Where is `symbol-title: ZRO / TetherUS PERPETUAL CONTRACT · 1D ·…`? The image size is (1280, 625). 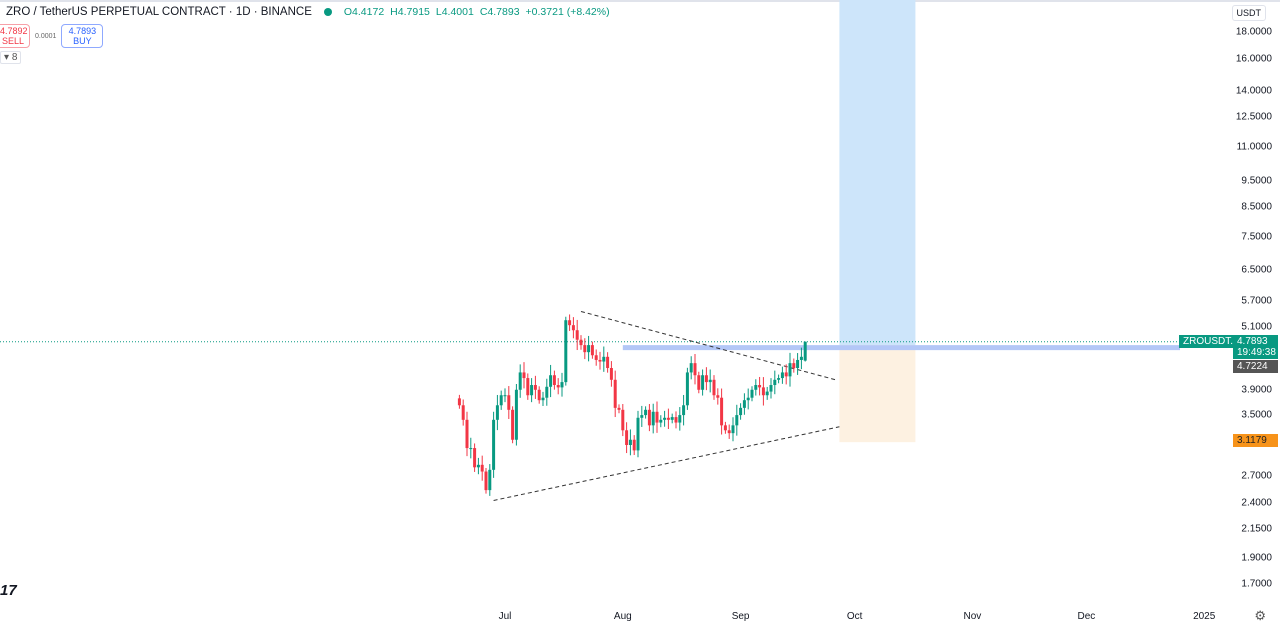
symbol-title: ZRO / TetherUS PERPETUAL CONTRACT · 1D ·… is located at coordinates (159, 12).